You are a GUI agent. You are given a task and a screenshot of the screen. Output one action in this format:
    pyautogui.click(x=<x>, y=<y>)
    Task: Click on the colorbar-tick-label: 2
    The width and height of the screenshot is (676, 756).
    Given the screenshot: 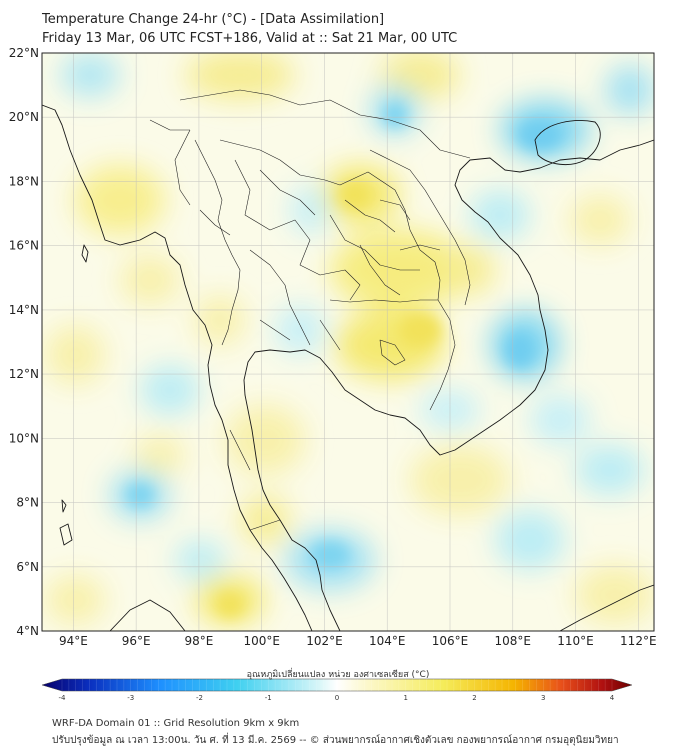 What is the action you would take?
    pyautogui.click(x=474, y=698)
    